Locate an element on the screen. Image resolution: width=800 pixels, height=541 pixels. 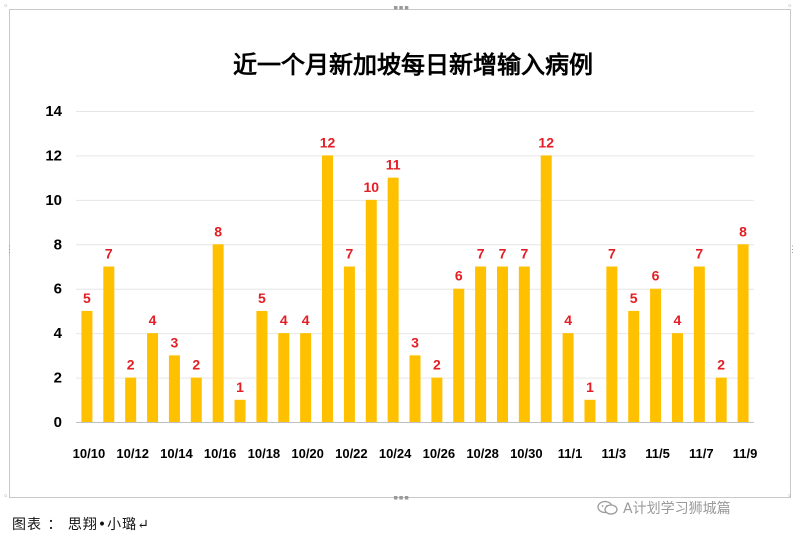
y-tick-label: 8 is located at coordinates (58, 244).